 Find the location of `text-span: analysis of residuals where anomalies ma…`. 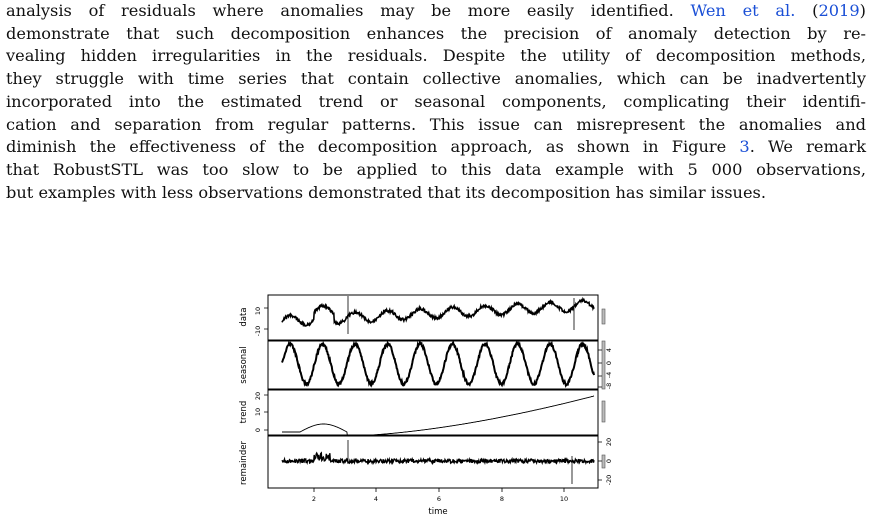

text-span: analysis of residuals where anomalies ma… is located at coordinates (340, 10).